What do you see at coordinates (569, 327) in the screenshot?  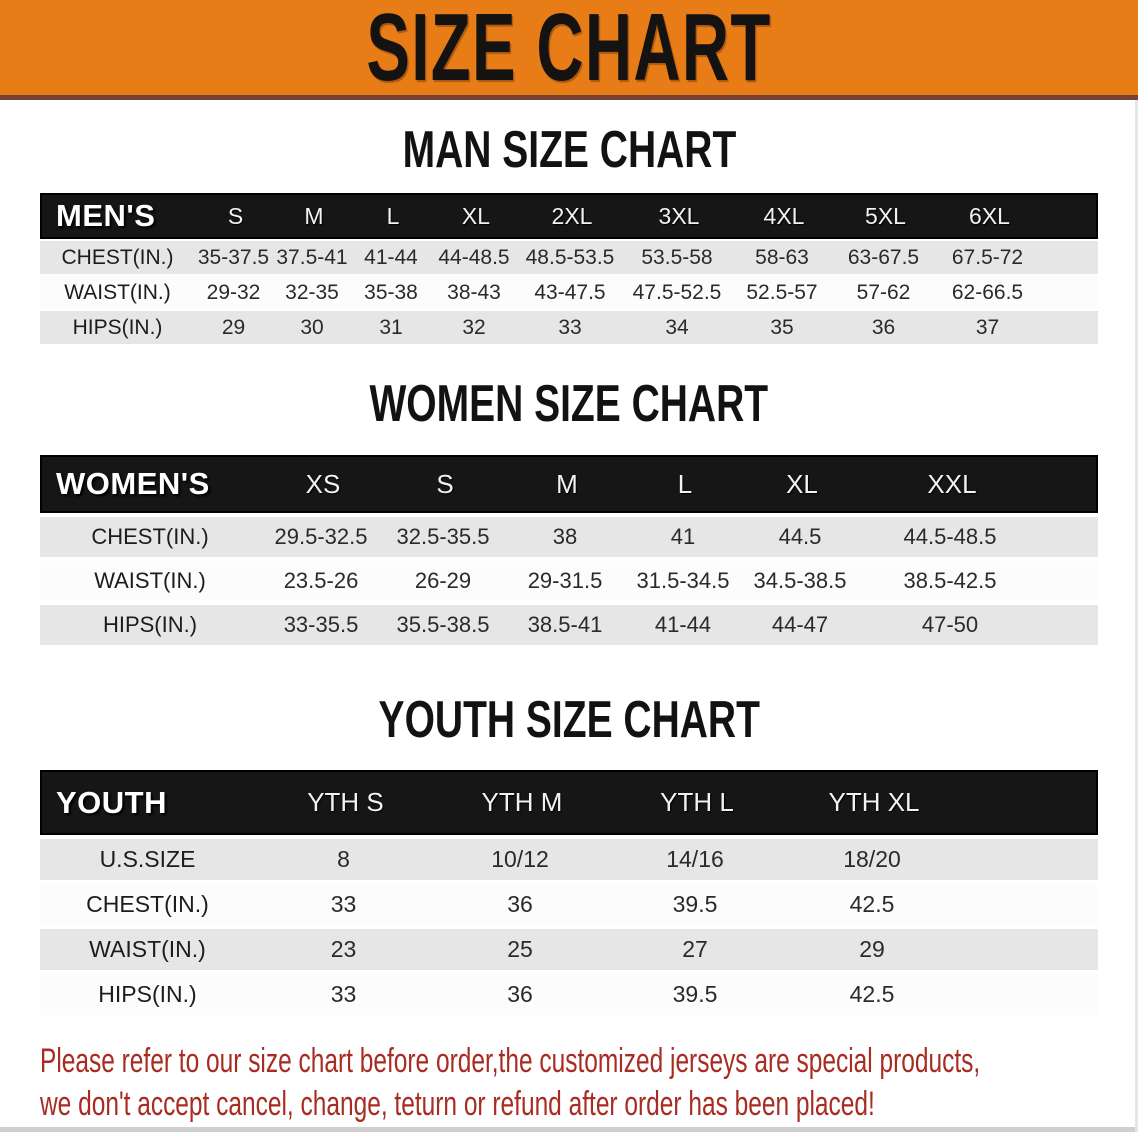 I see `men-hips-row: HIPS(IN.) 29 30 31 32 33 34 35 36 37` at bounding box center [569, 327].